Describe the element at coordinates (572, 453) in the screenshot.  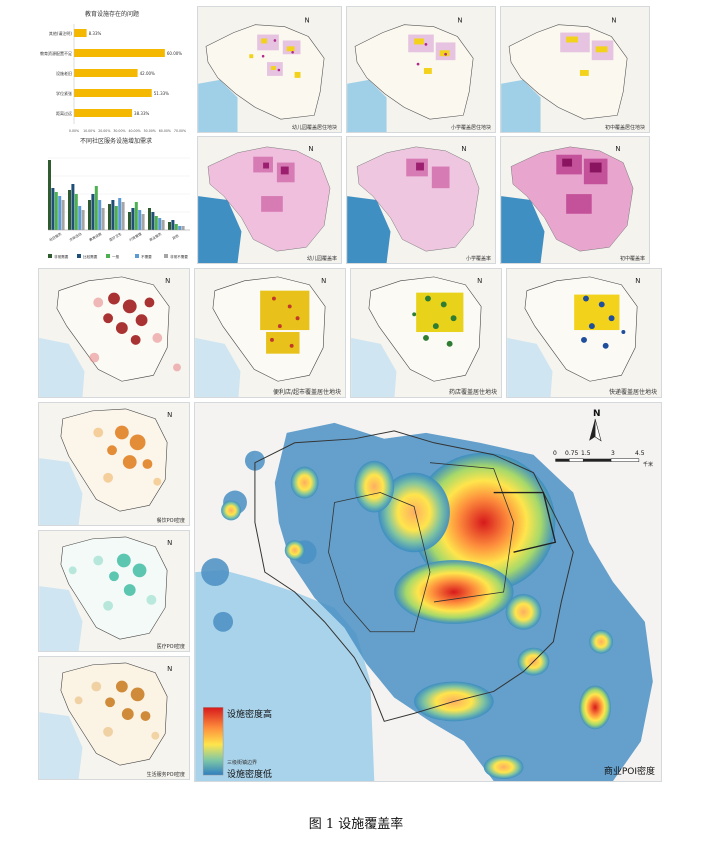
I see `scale-tick-1: 0.75` at that location.